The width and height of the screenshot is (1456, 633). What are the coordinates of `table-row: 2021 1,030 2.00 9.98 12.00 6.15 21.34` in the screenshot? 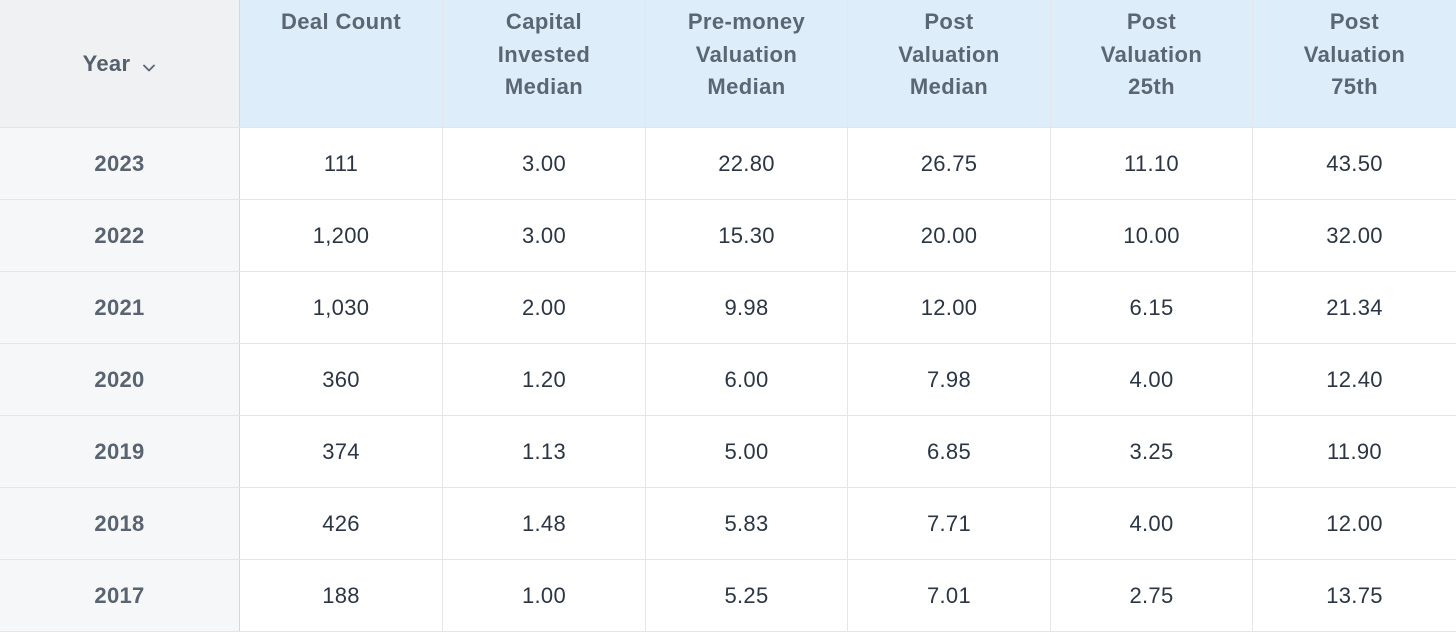 It's located at (728, 308).